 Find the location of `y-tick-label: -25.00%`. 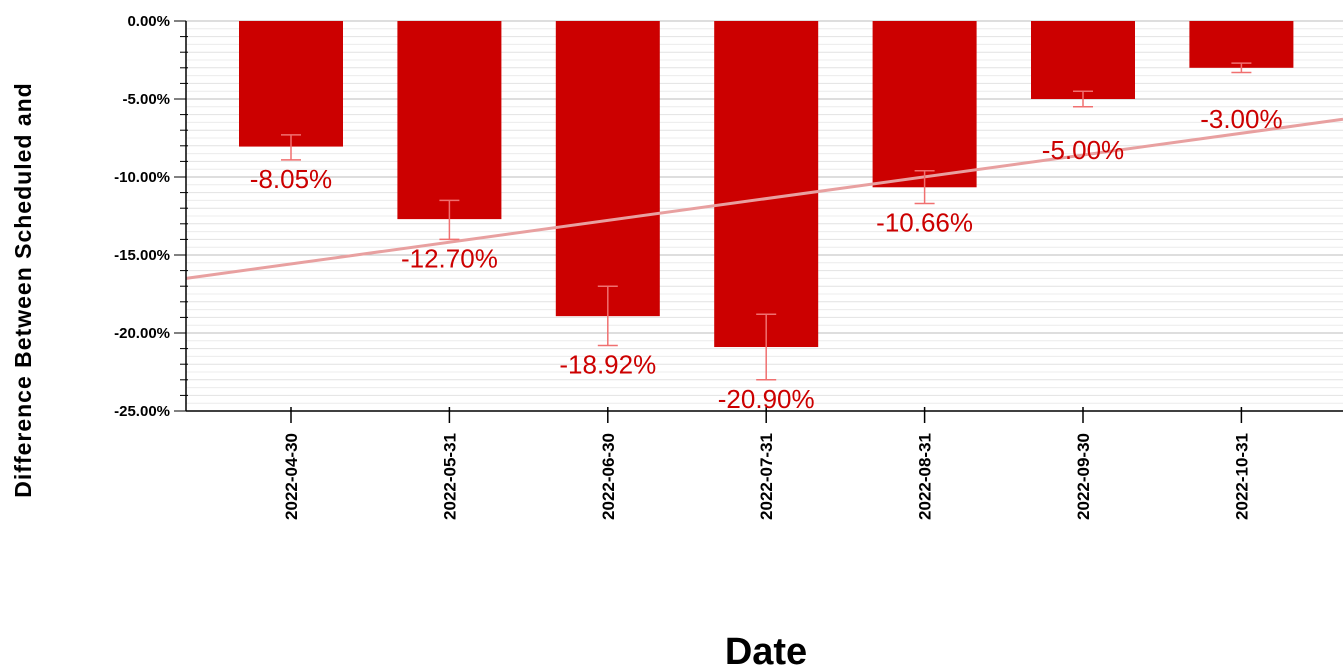

y-tick-label: -25.00% is located at coordinates (142, 411).